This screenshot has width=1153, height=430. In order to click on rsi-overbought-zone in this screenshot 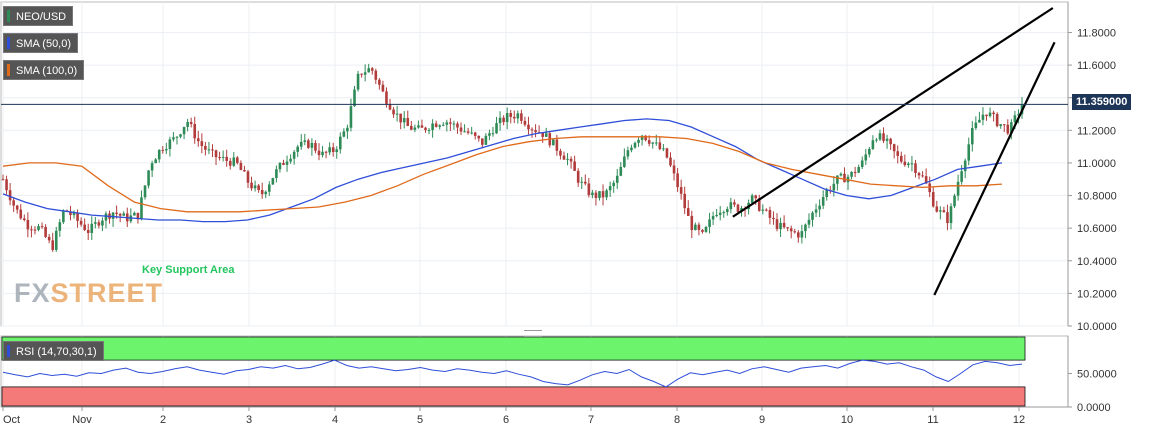, I will do `click(513, 348)`.